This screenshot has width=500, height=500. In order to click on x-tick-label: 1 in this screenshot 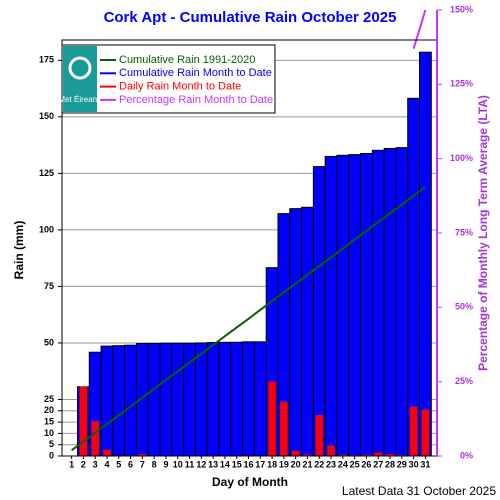, I will do `click(71, 464)`.